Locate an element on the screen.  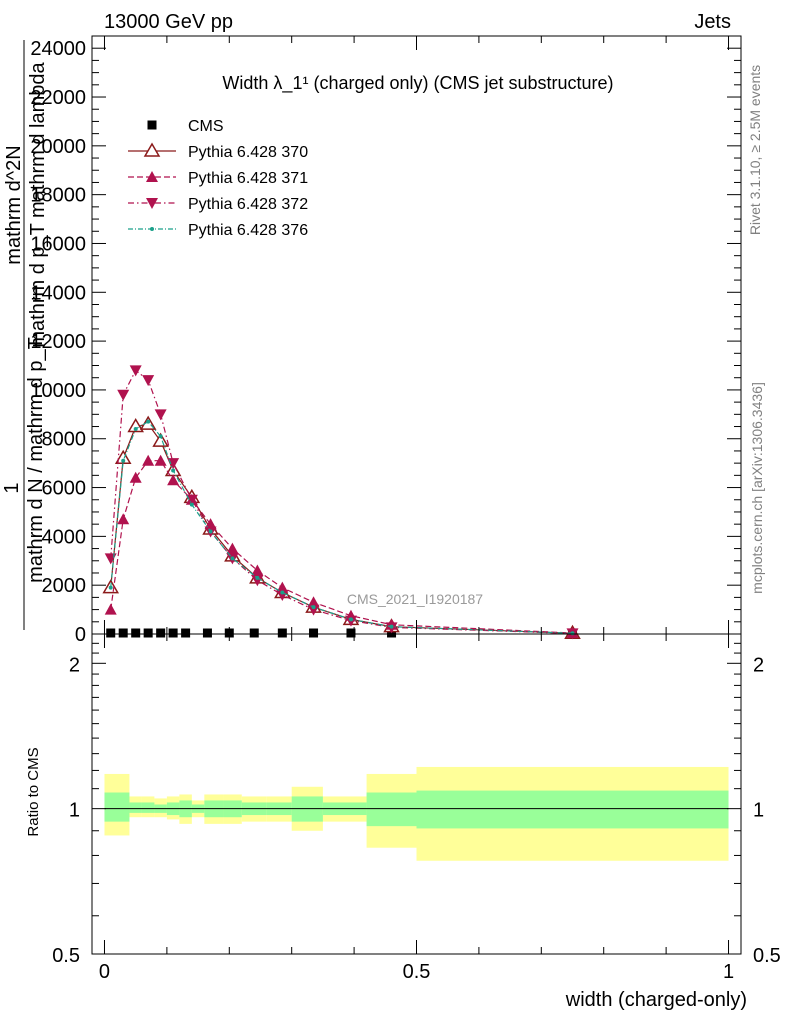
y-label-inner-denominator: mathrm d p_T mathrm d lambda is located at coordinates (38, 204).